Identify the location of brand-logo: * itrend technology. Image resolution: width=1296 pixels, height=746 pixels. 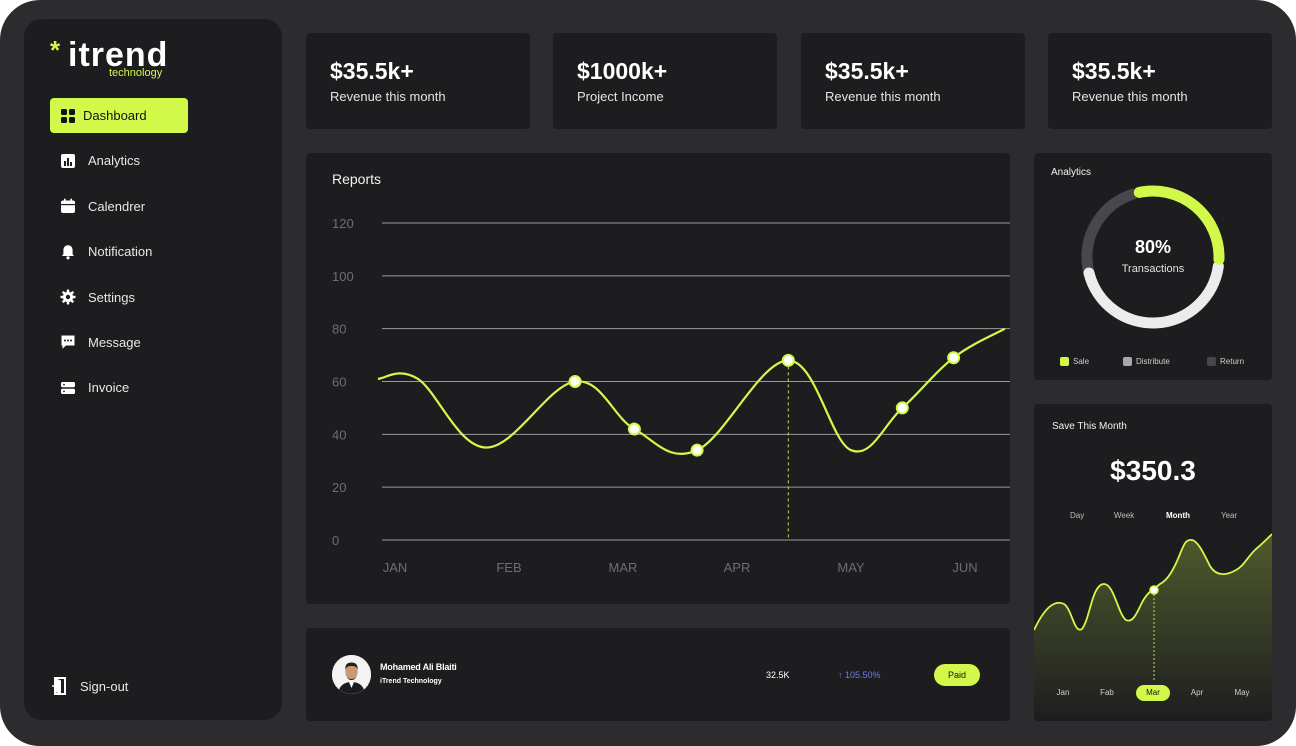
(130, 67).